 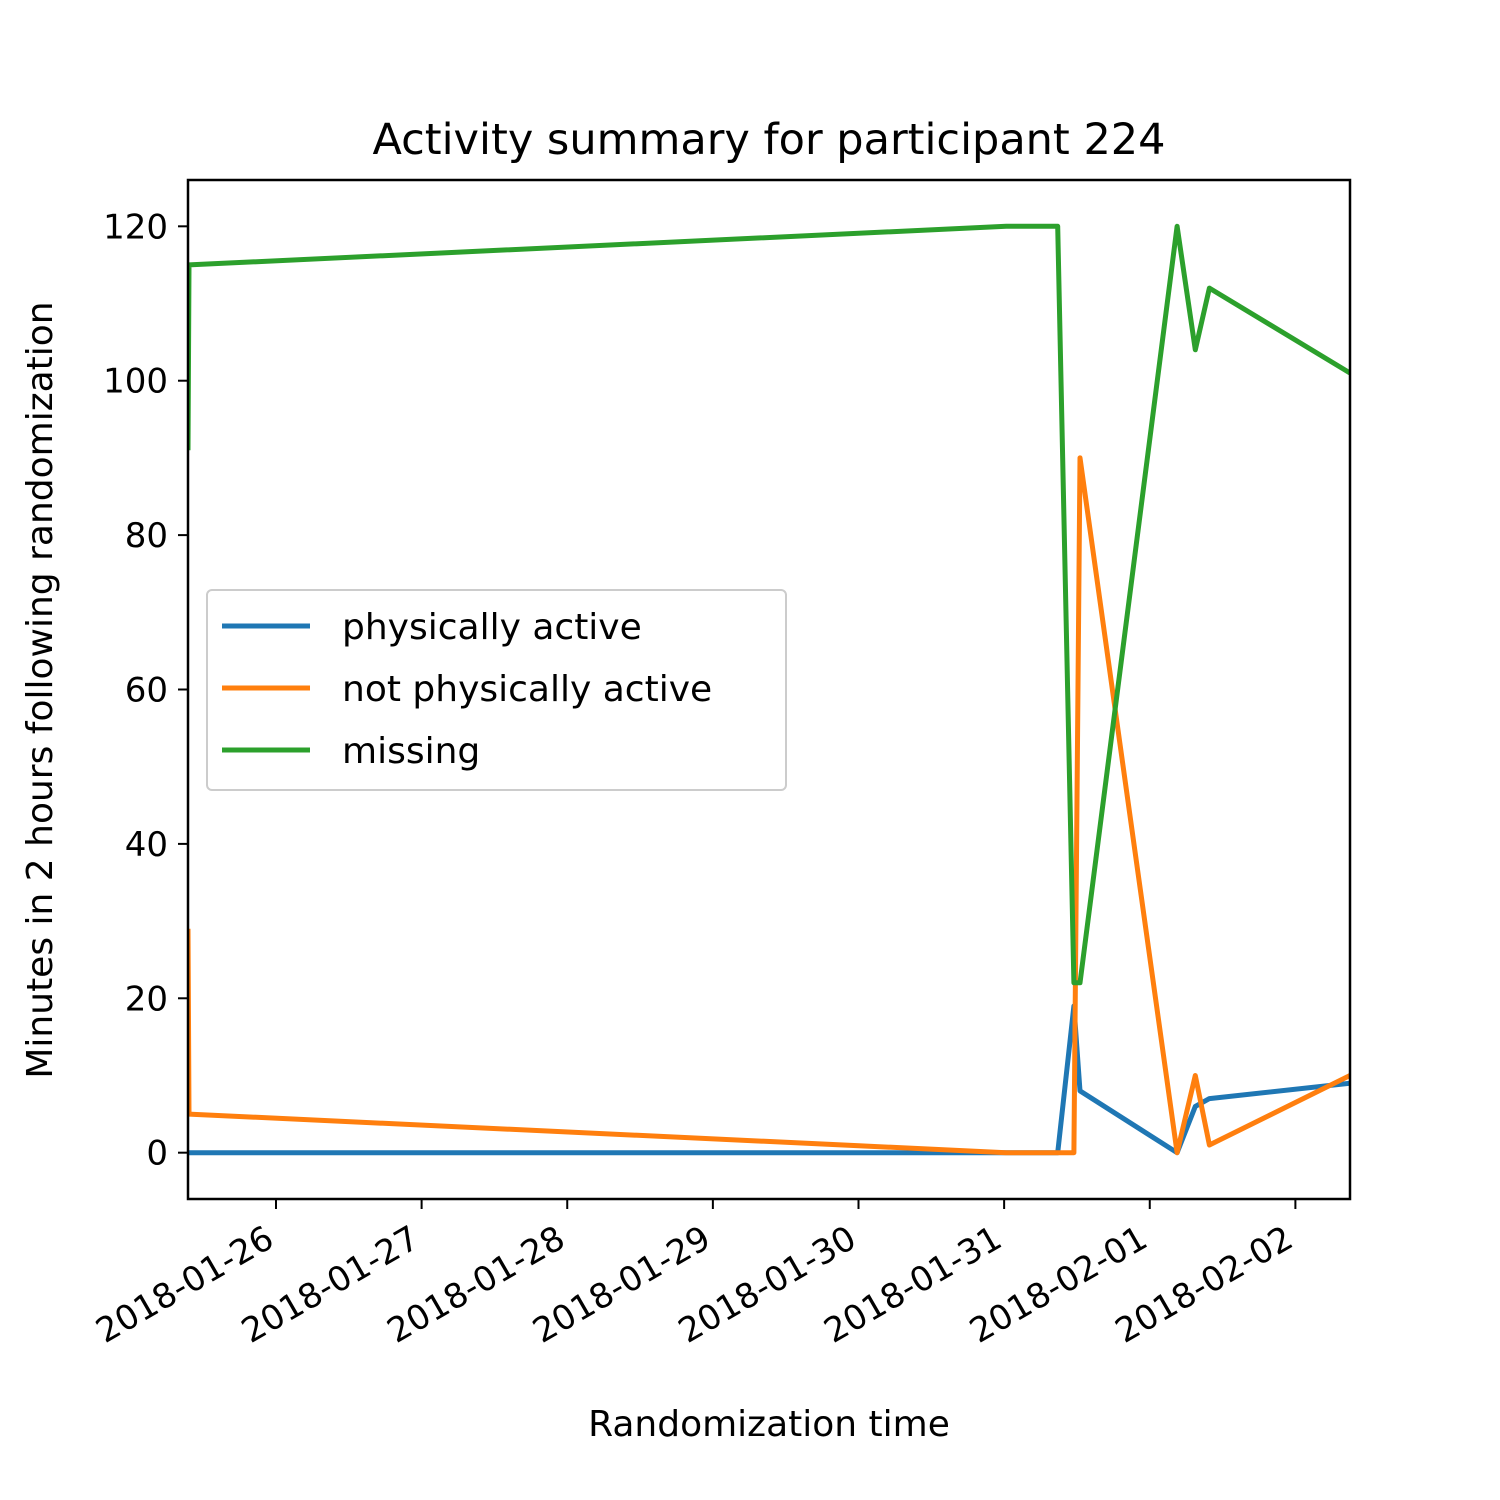 What do you see at coordinates (146, 845) in the screenshot?
I see `y-tick-label: 40` at bounding box center [146, 845].